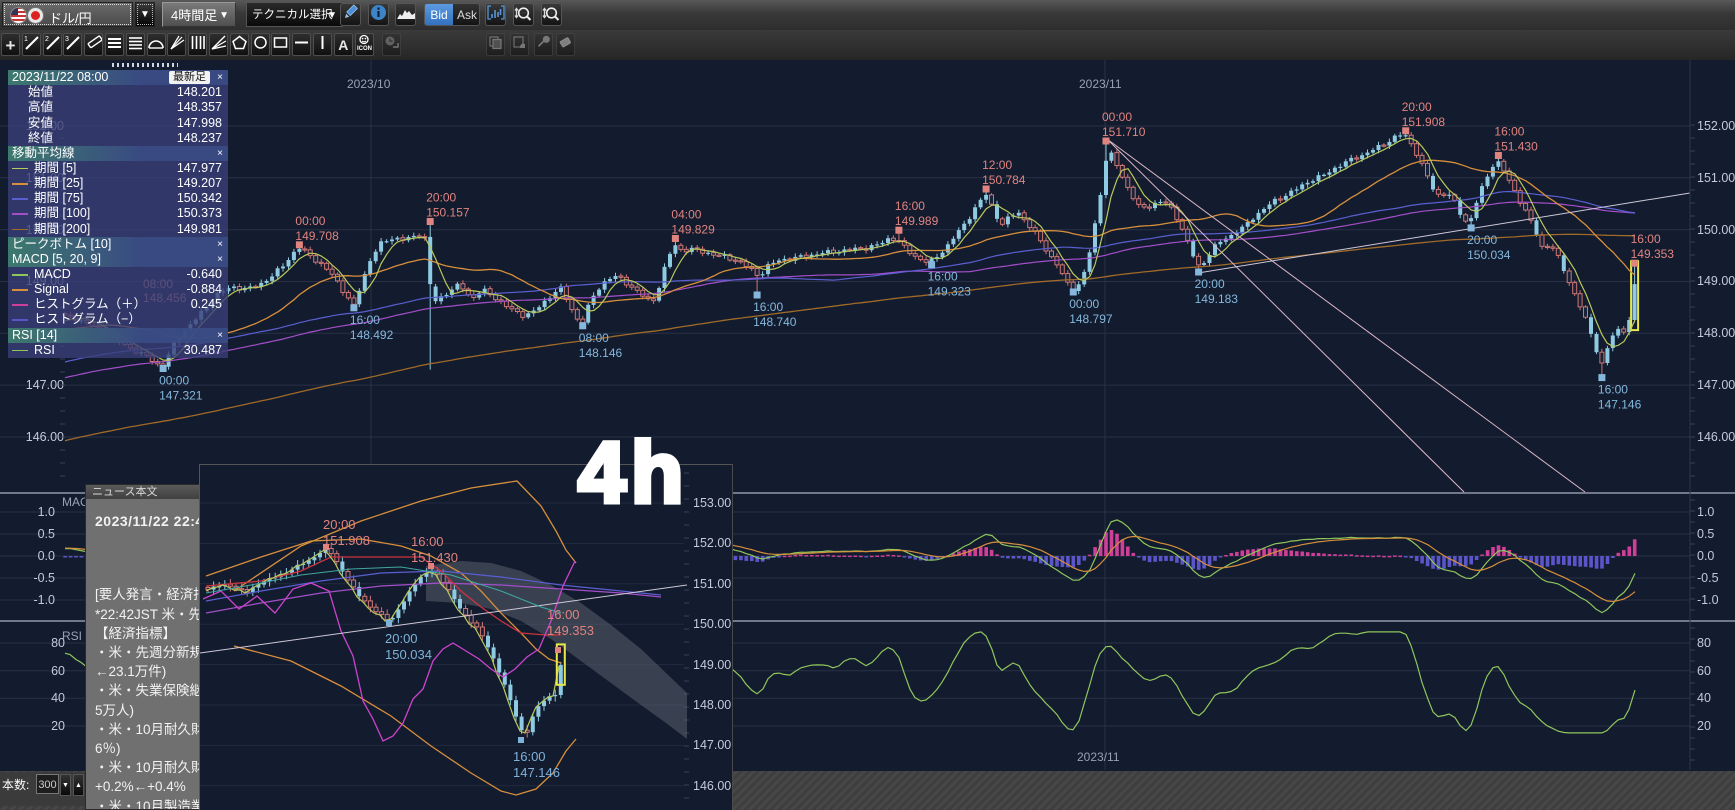  I want to click on svg-text: 148.797, so click(1091, 319).